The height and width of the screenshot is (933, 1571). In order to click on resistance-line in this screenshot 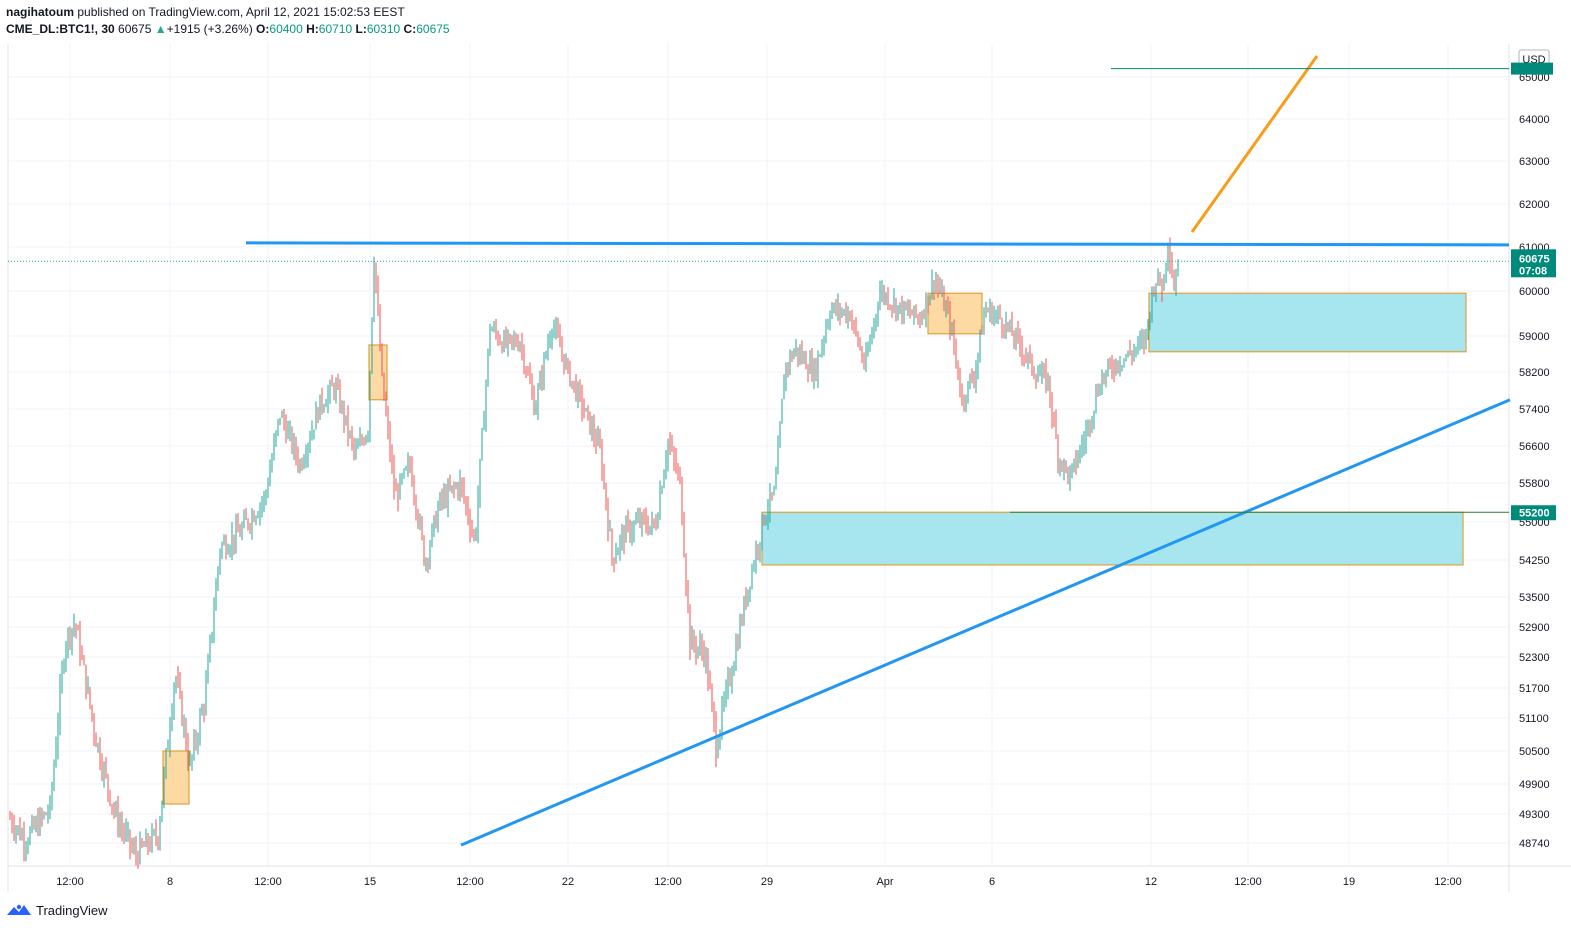, I will do `click(877, 244)`.